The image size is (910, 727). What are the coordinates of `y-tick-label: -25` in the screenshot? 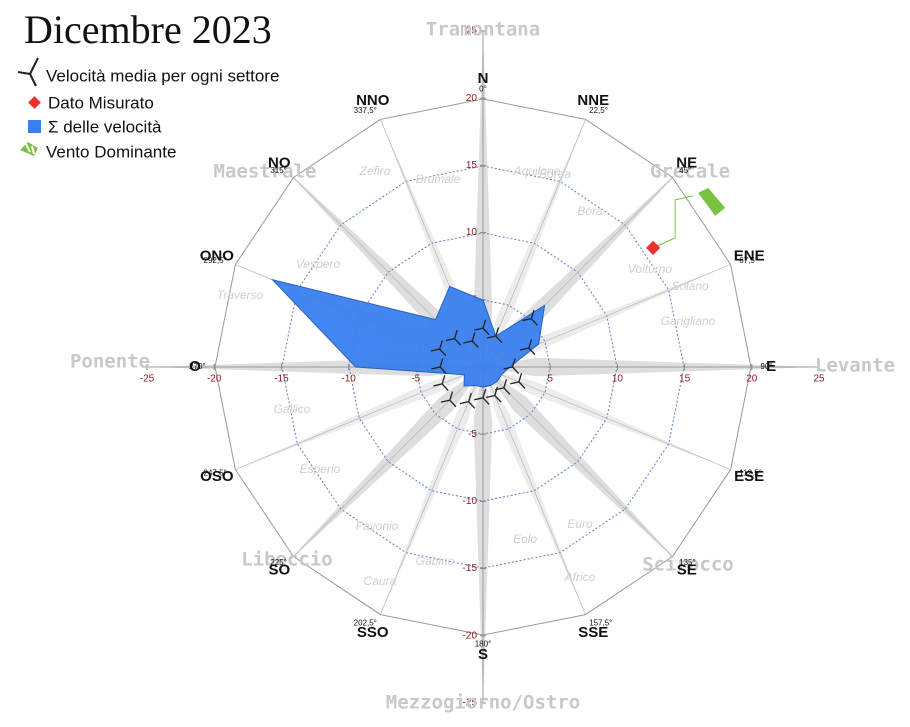 It's located at (470, 703).